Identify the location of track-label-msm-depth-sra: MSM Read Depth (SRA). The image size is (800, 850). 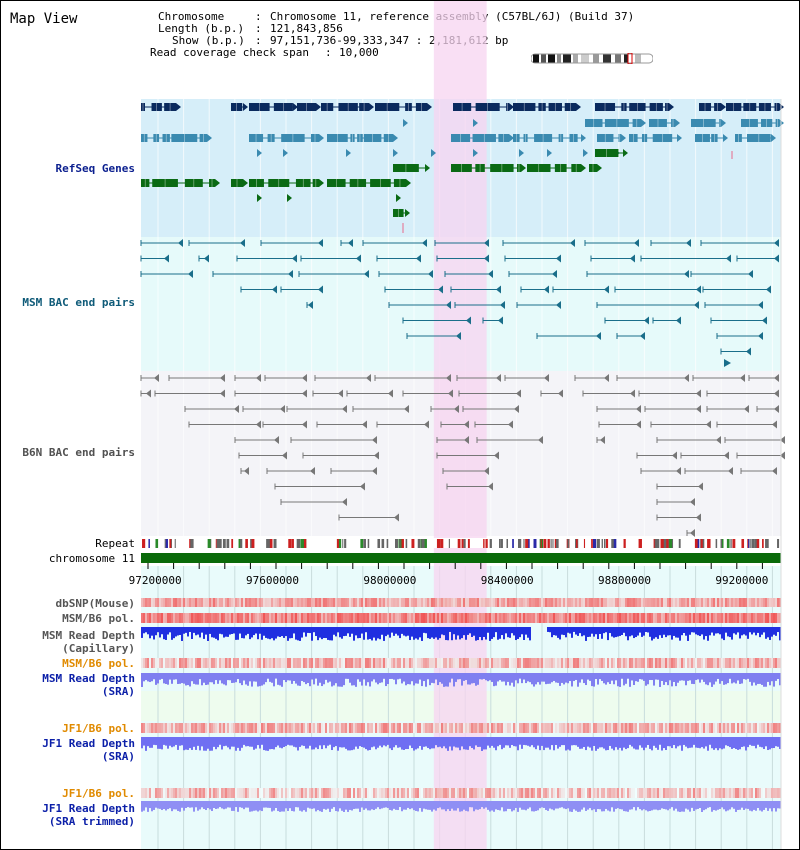
(88, 685).